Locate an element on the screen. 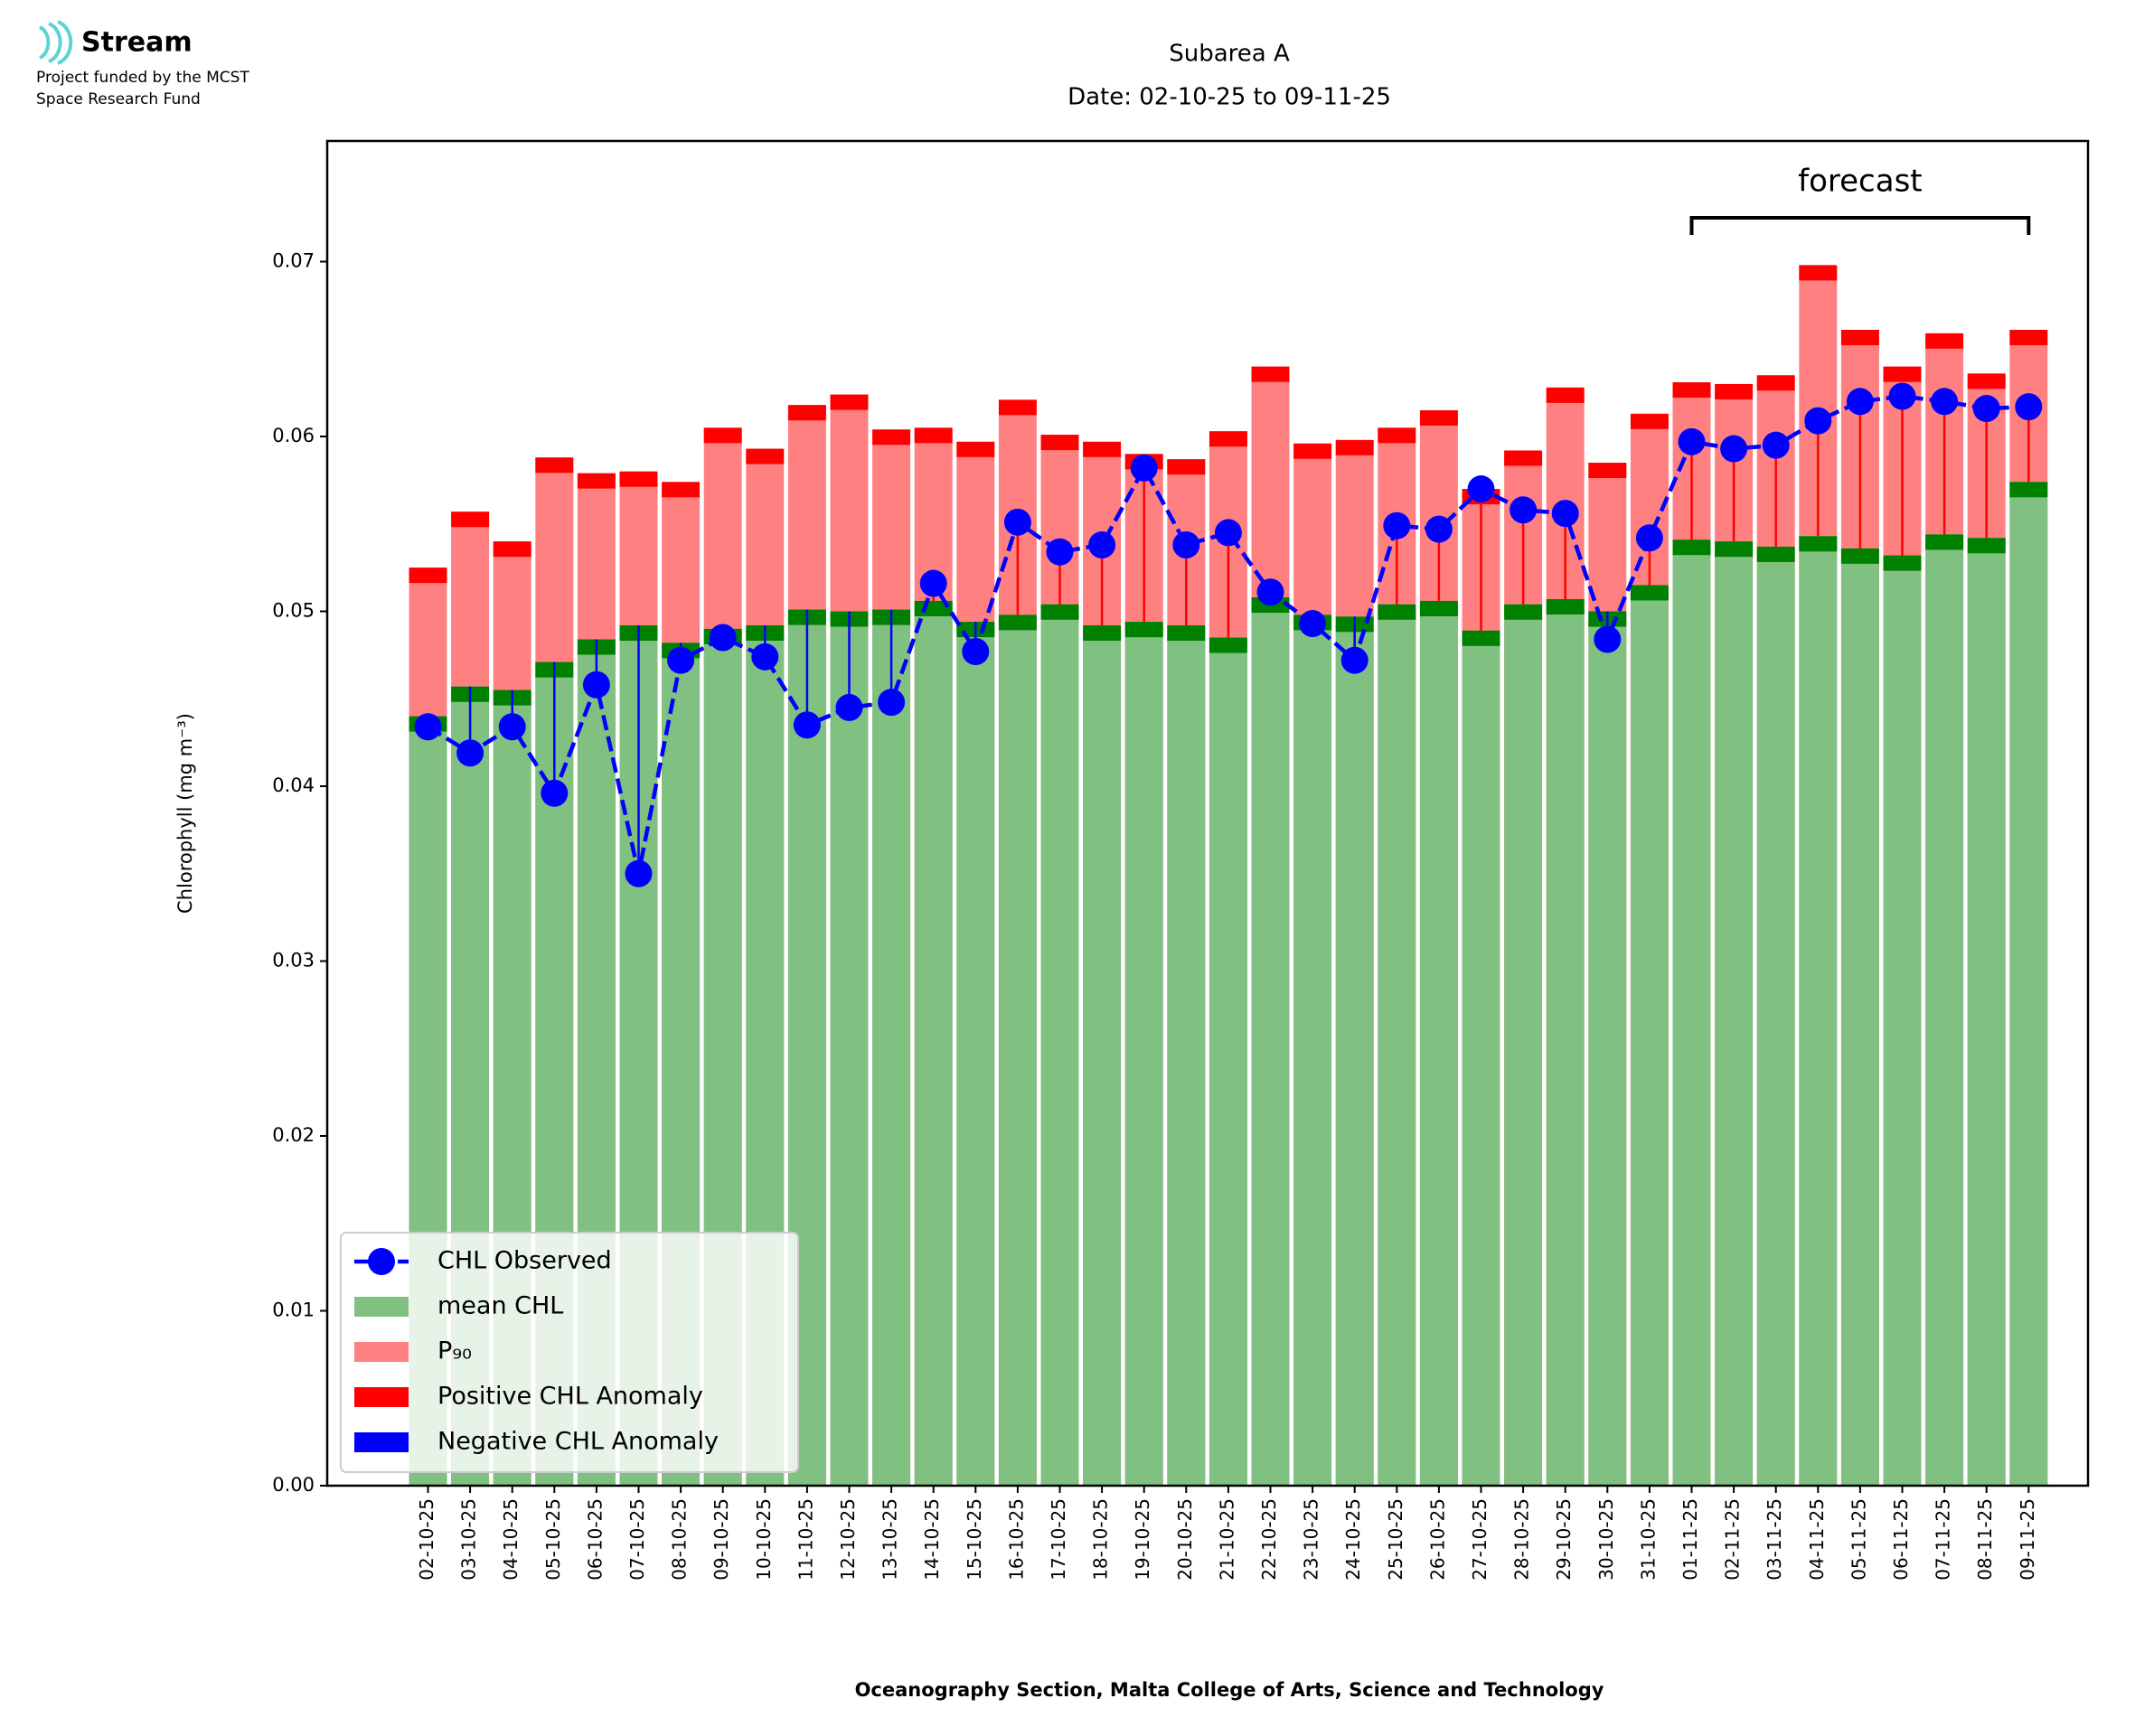 Image resolution: width=2154 pixels, height=1736 pixels. x-tick-label: 02-11-25 is located at coordinates (1733, 1540).